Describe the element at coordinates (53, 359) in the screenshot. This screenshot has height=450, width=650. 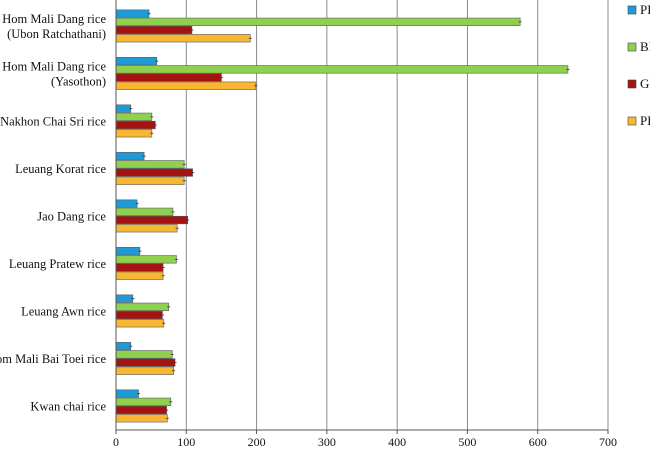
I see `category-label: Hom Mali Bai Toei rice` at that location.